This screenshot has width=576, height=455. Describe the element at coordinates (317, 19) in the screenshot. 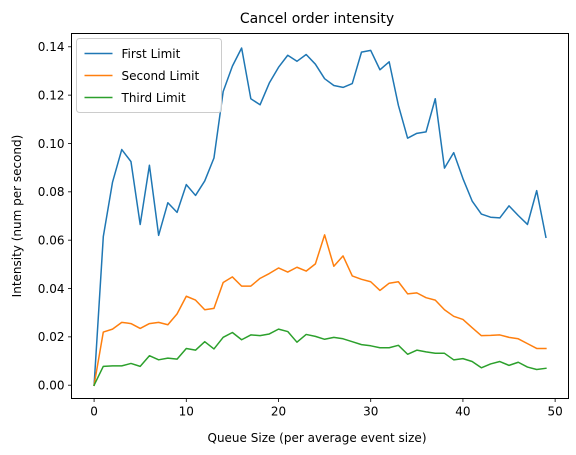

I see `chart-title: Cancel order intensity` at that location.